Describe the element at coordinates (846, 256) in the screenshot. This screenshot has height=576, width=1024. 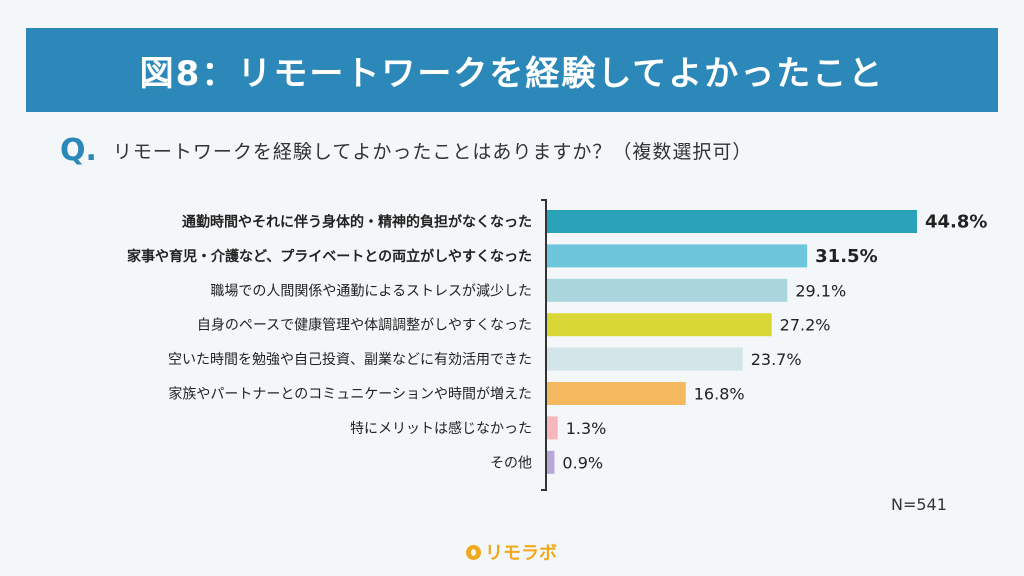
I see `value-label: 31.5%` at that location.